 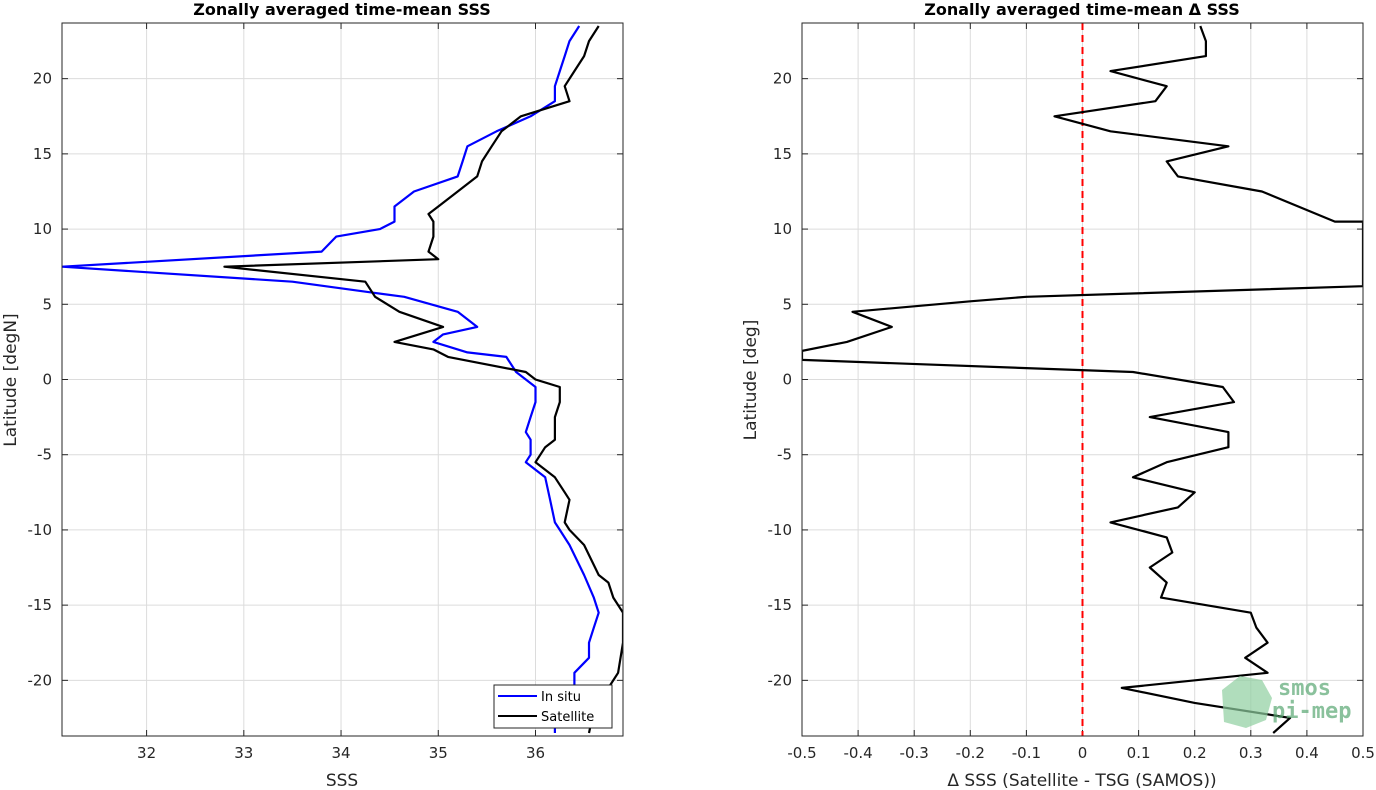 I want to click on legend-box, so click(x=553, y=706).